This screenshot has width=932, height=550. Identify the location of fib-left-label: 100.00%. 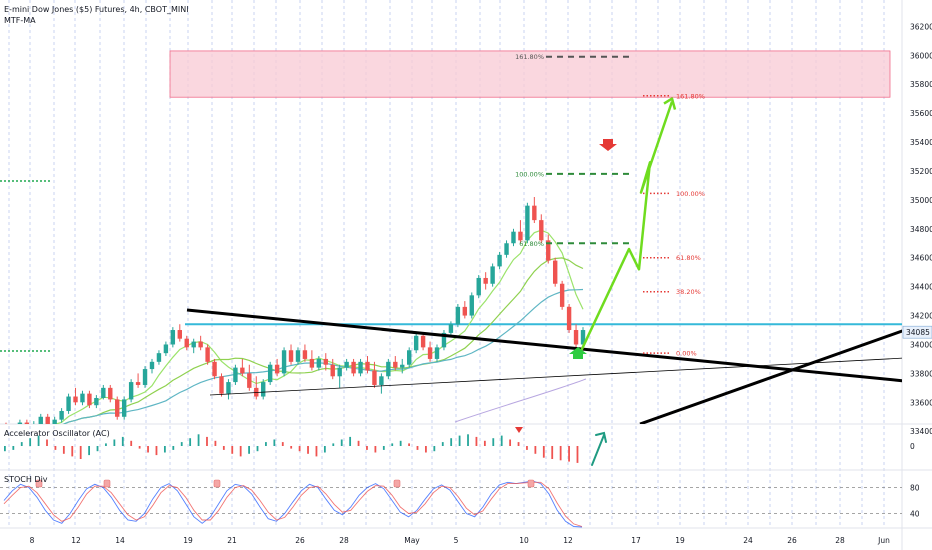
(529, 174).